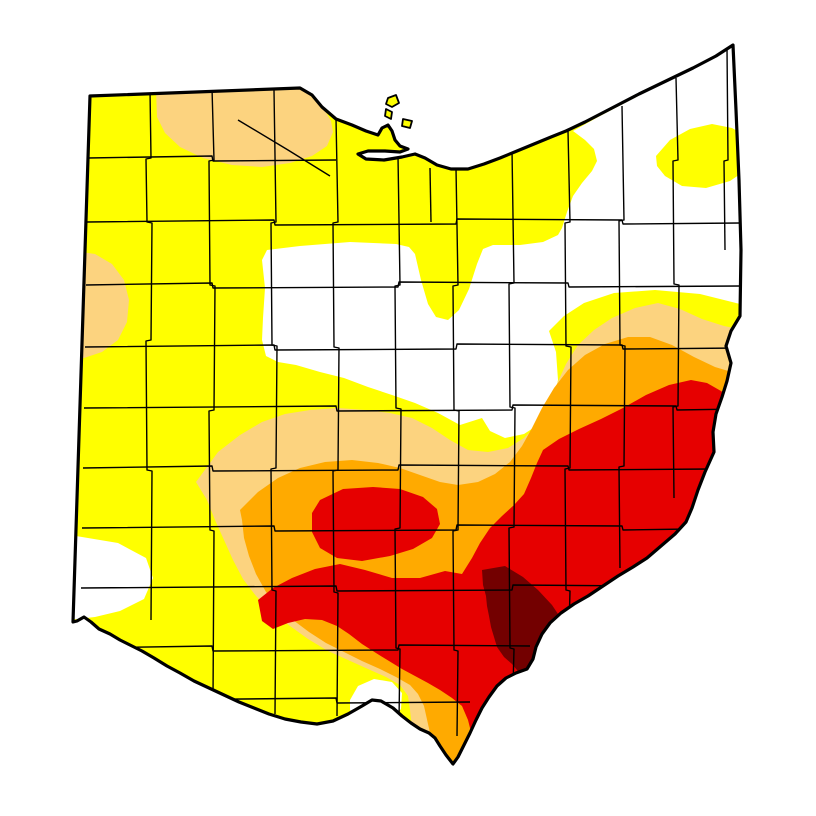 This screenshot has height=816, width=816. What do you see at coordinates (407, 123) in the screenshot?
I see `island-east` at bounding box center [407, 123].